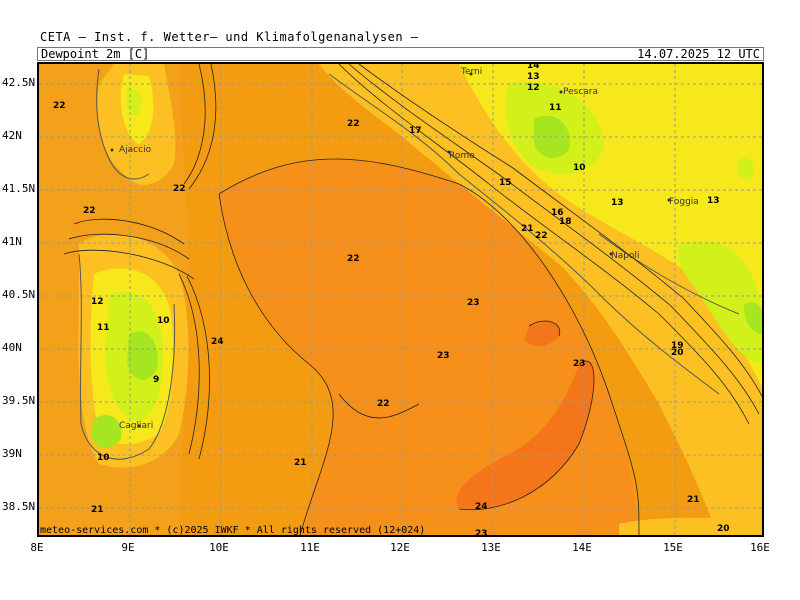 This screenshot has height=600, width=800. I want to click on puglia-green, so click(719, 302).